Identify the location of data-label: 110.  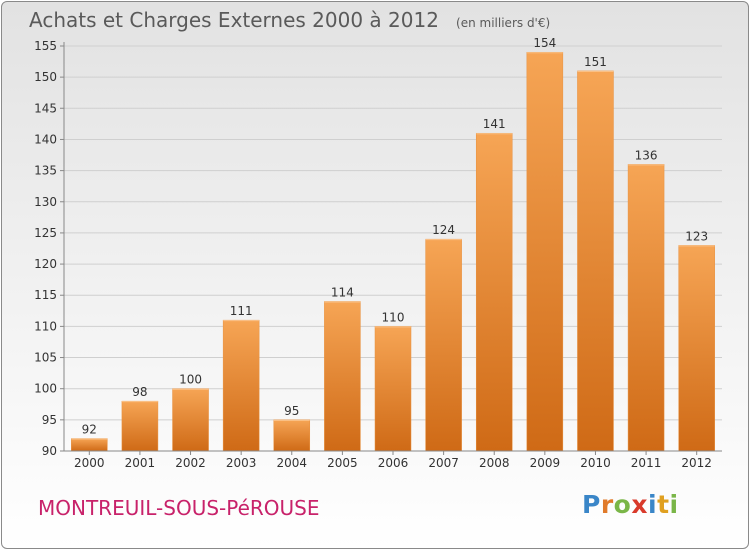
(393, 317).